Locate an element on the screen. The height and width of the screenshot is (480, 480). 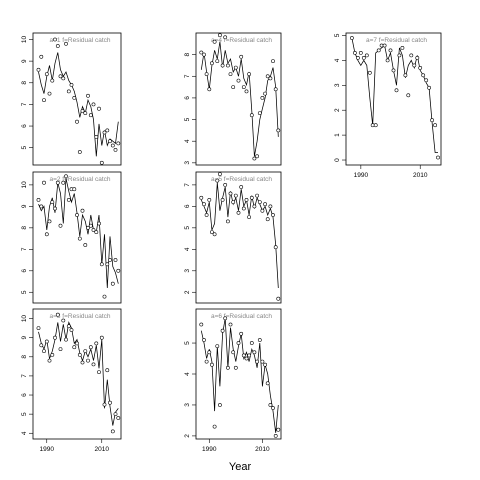
panel: 3 4 5 6 7 8 a=4 f=Residual catch is located at coordinates (233, 99).